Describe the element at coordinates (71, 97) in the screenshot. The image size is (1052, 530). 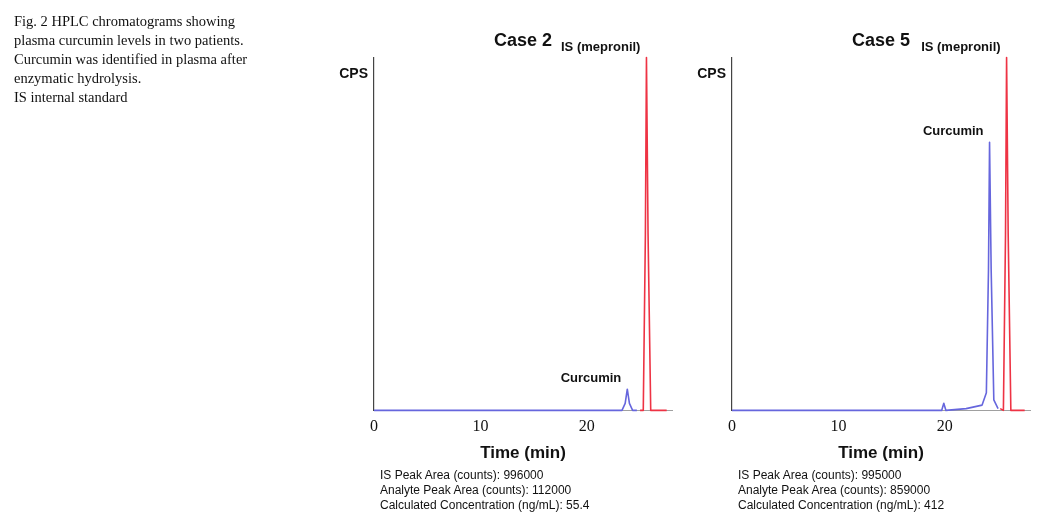
I see `text: IS internal standard` at that location.